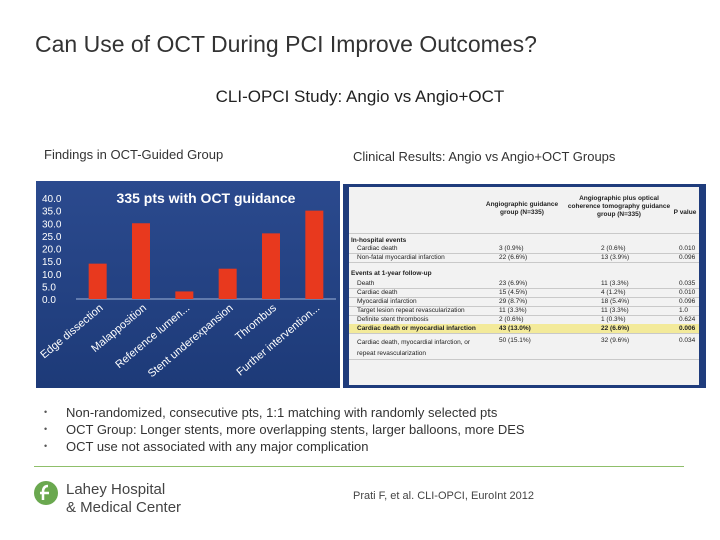 The height and width of the screenshot is (540, 720). I want to click on y-tick-label: 30.0, so click(52, 224).